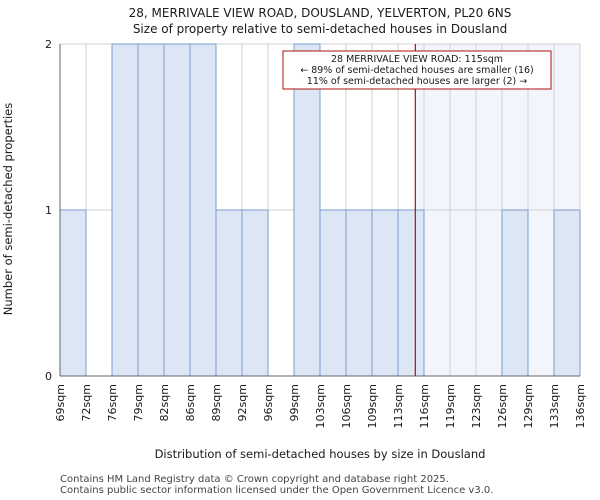 Image resolution: width=600 pixels, height=500 pixels. What do you see at coordinates (476, 406) in the screenshot?
I see `x-tick-label: 123sqm` at bounding box center [476, 406].